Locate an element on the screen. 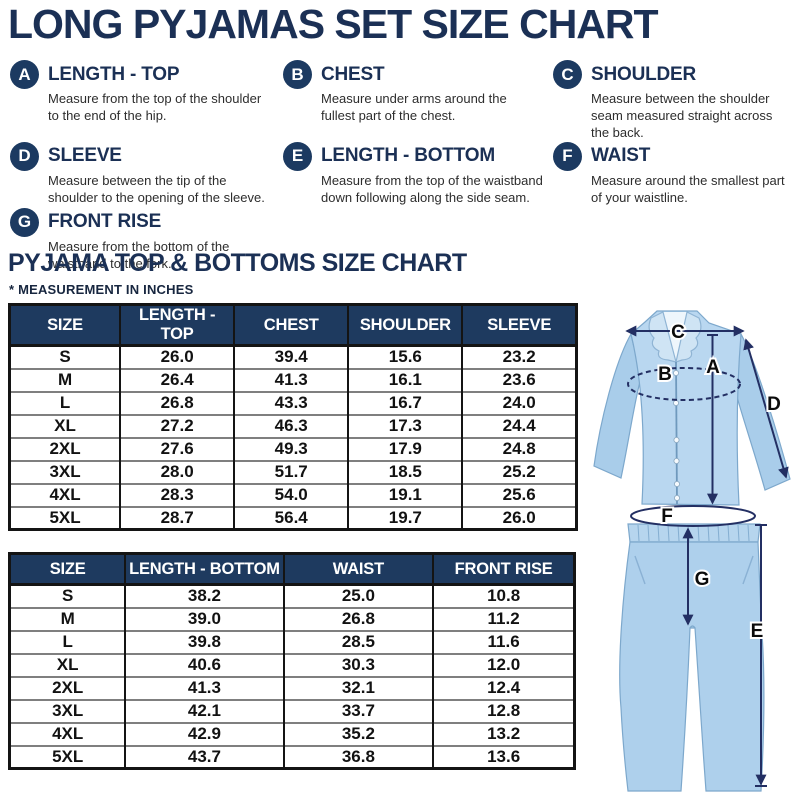 The width and height of the screenshot is (800, 800). table-row: XL 40.6 30.3 12.0 is located at coordinates (292, 664).